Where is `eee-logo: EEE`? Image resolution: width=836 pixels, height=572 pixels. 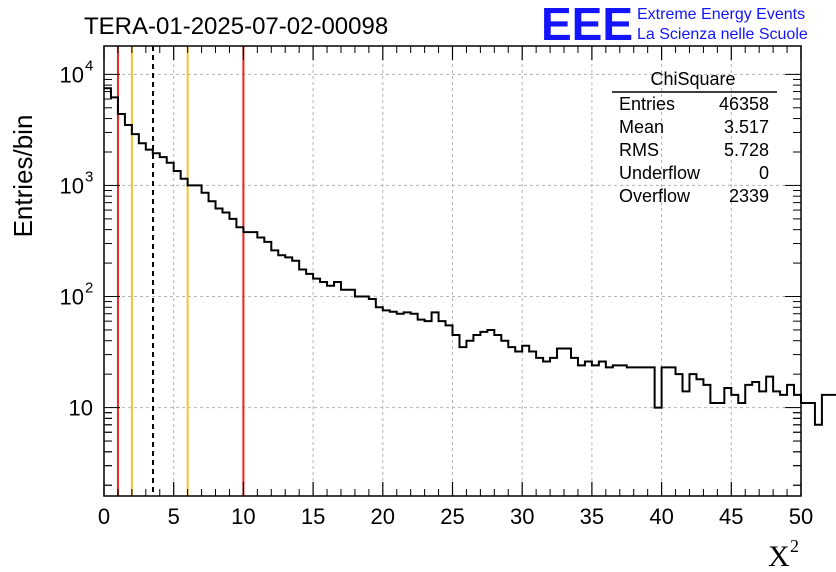 eee-logo: EEE is located at coordinates (587, 25).